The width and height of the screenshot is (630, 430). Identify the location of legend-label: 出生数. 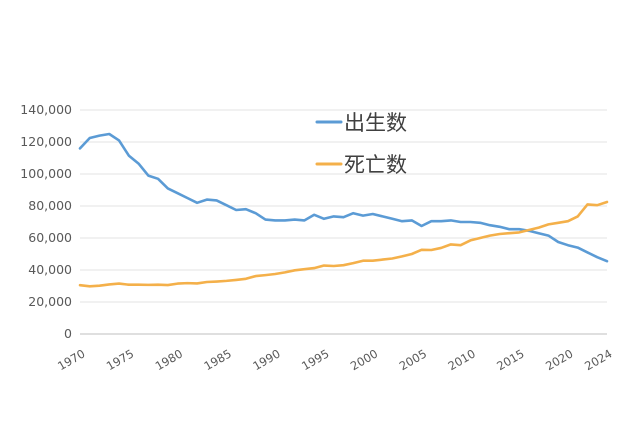
(375, 123).